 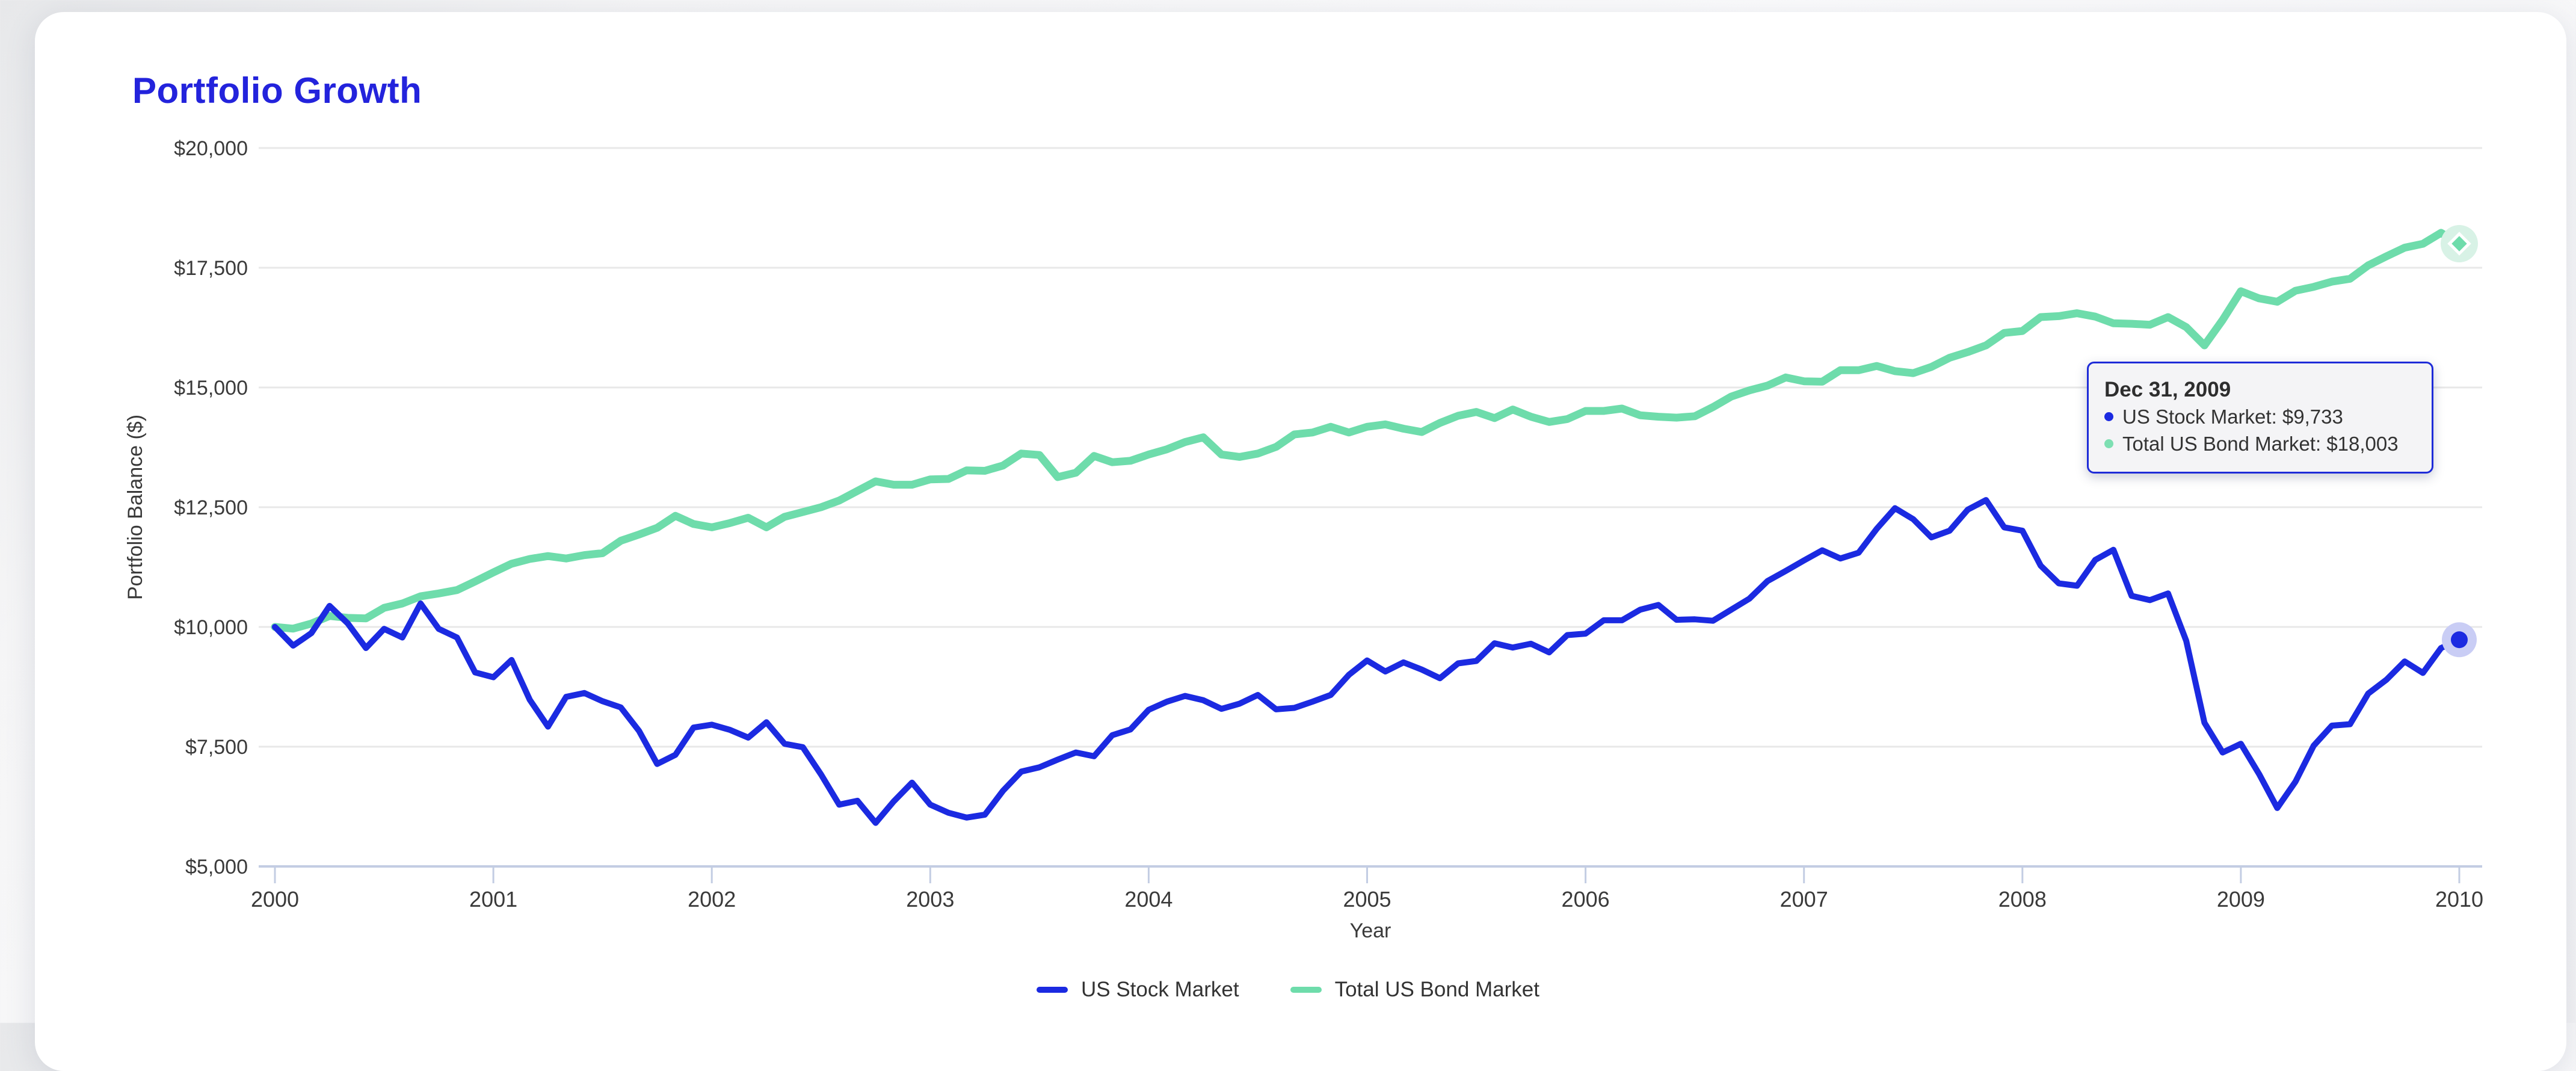 I want to click on tooltip-date: Dec 31, 2009, so click(x=2167, y=389).